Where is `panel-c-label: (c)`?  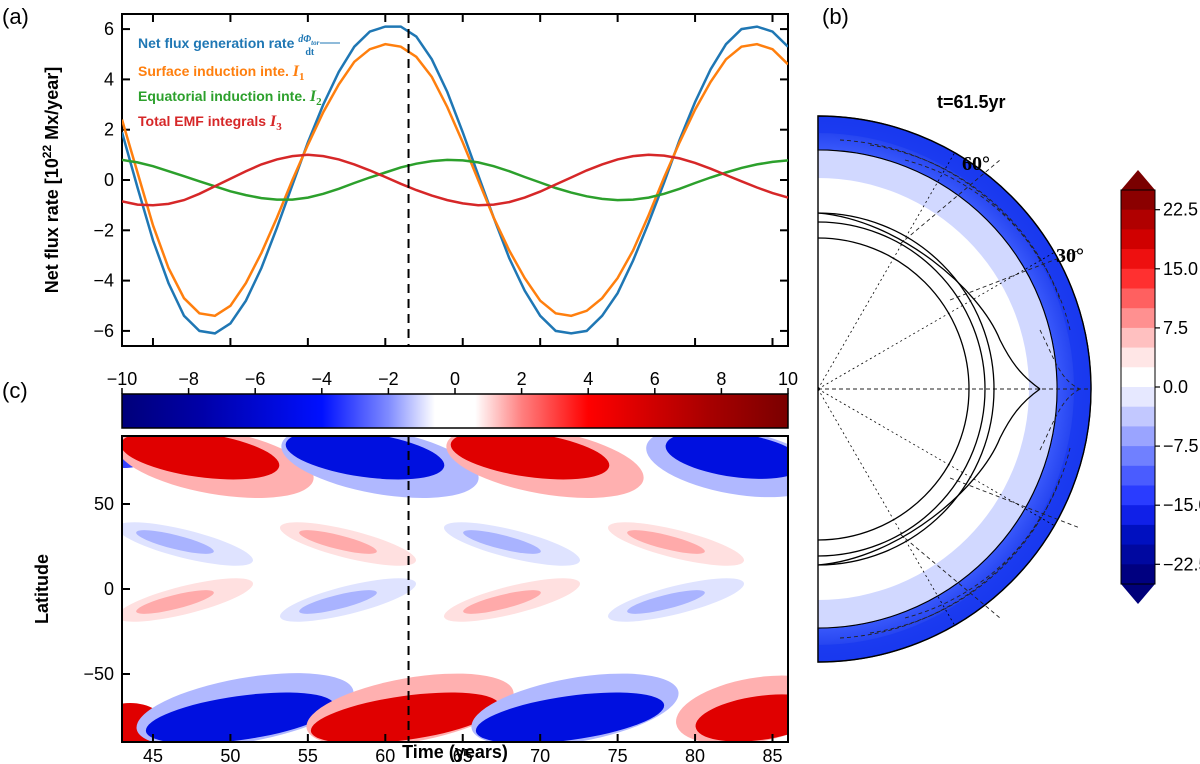
panel-c-label: (c) is located at coordinates (15, 390).